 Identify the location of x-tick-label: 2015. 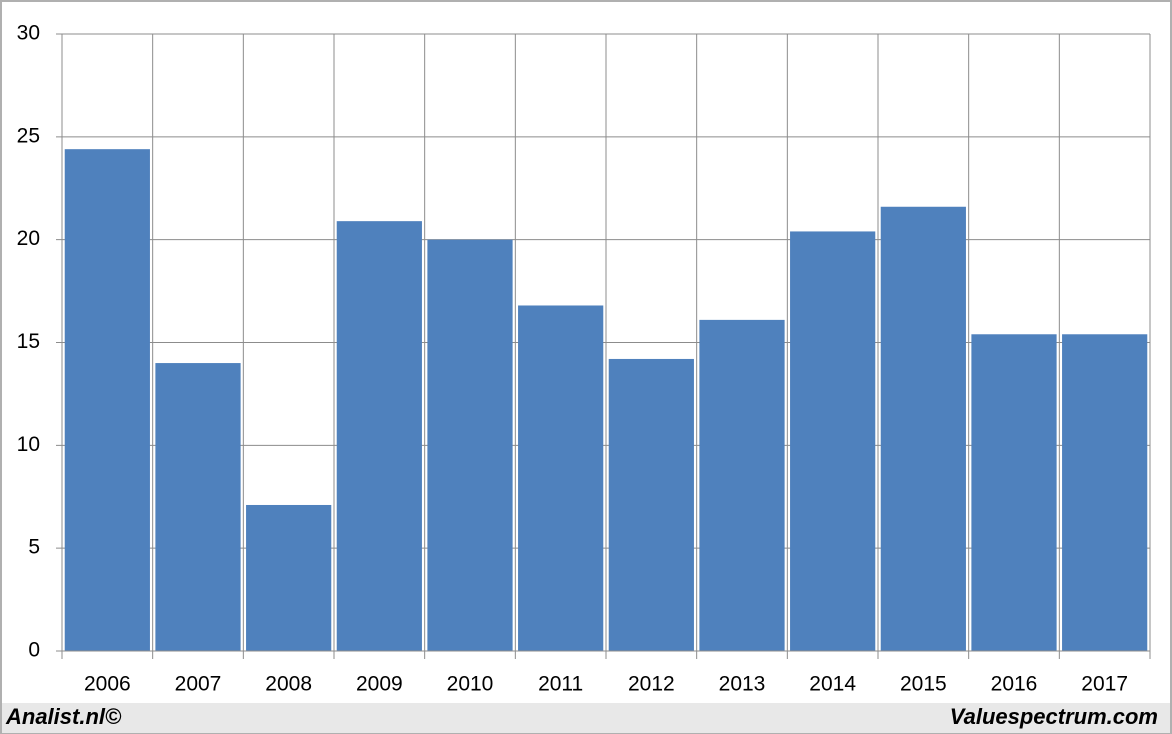
(923, 684).